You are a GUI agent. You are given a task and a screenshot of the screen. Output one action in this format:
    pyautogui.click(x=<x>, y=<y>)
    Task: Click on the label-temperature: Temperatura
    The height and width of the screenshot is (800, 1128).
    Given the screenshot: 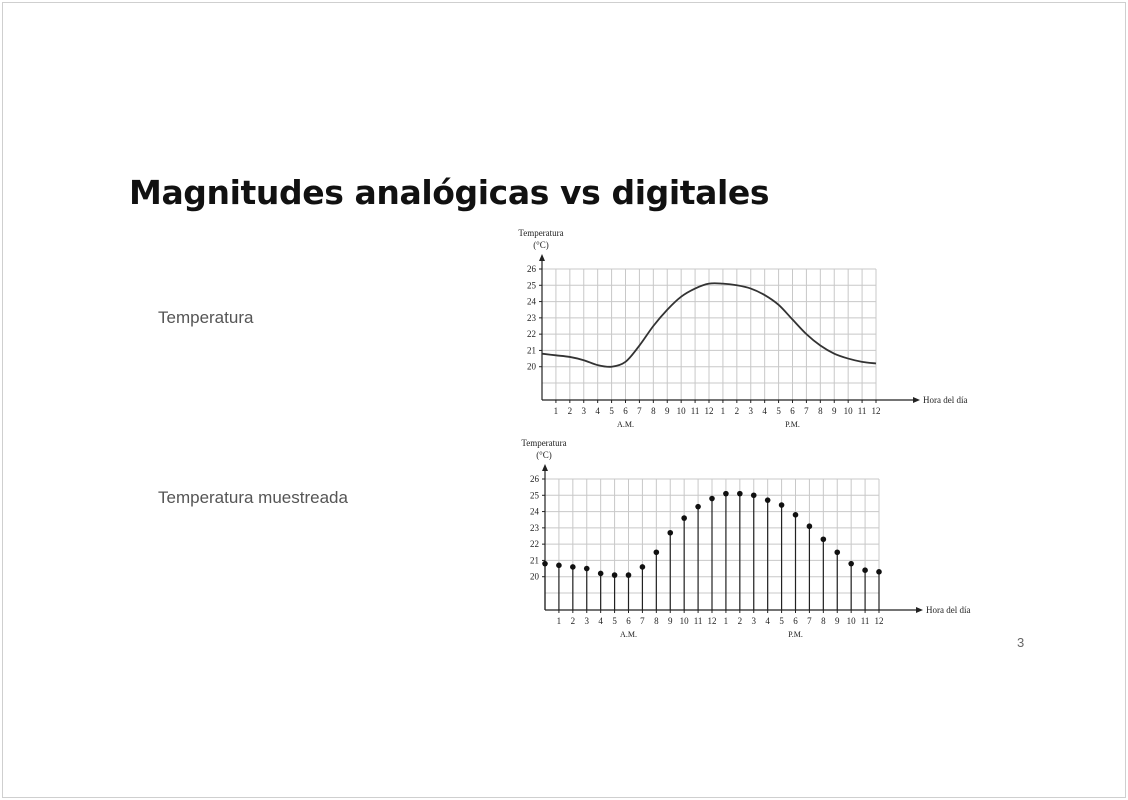 What is the action you would take?
    pyautogui.click(x=206, y=317)
    